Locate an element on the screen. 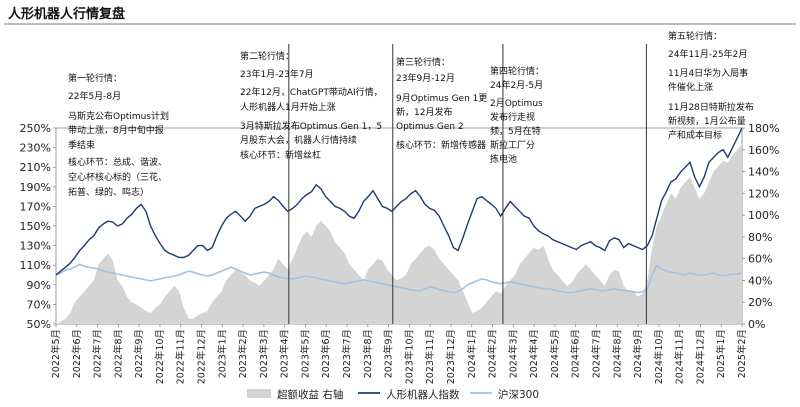 Image resolution: width=800 pixels, height=407 pixels. annotation-line: 24年2月-5月 is located at coordinates (516, 85).